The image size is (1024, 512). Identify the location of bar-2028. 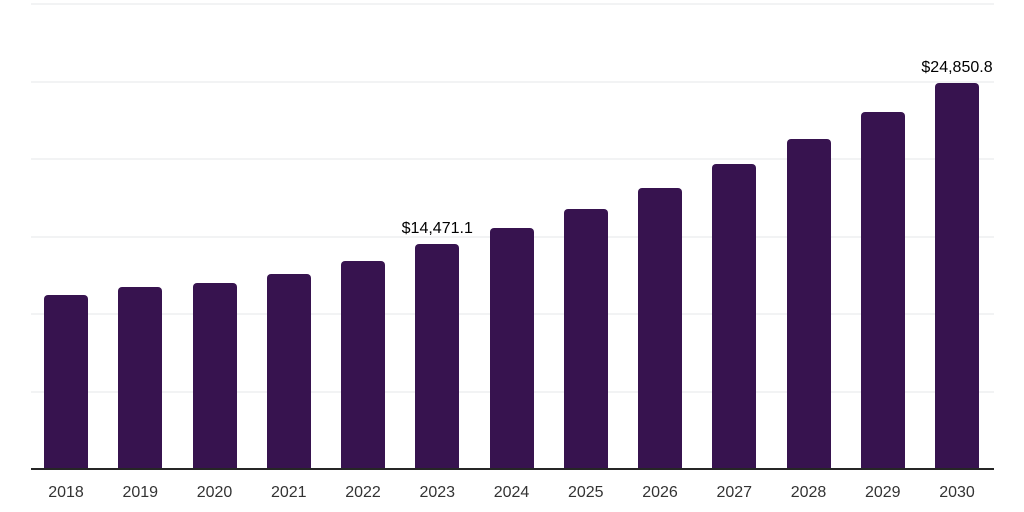
(808, 303).